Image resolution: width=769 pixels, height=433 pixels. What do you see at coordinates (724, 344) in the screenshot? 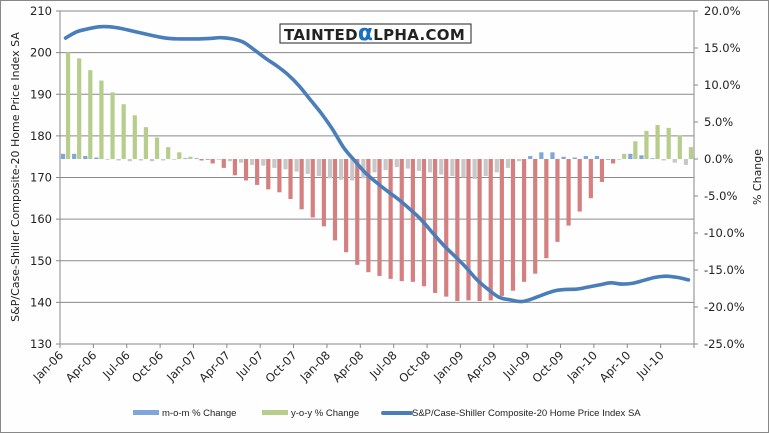
I see `right-tick-label: -25.0%` at bounding box center [724, 344].